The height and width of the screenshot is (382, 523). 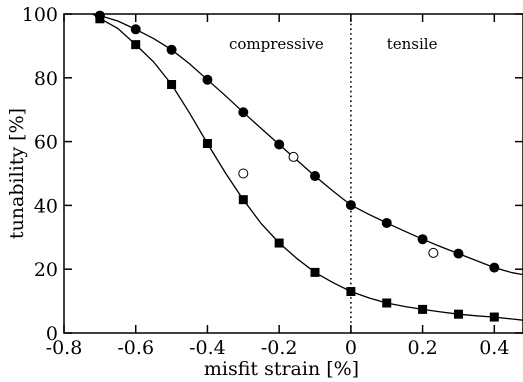 I want to click on x-tick-label: 0.2, so click(x=422, y=348).